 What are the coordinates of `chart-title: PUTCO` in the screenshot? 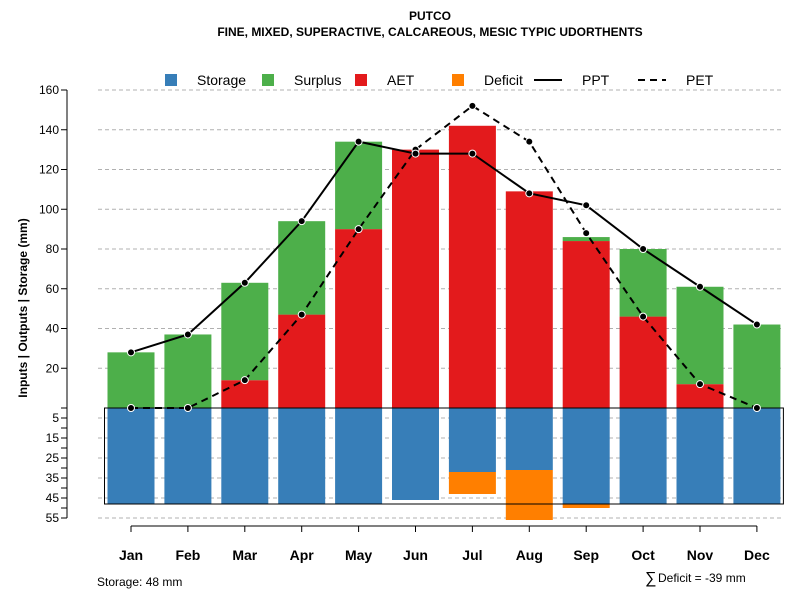 It's located at (430, 16).